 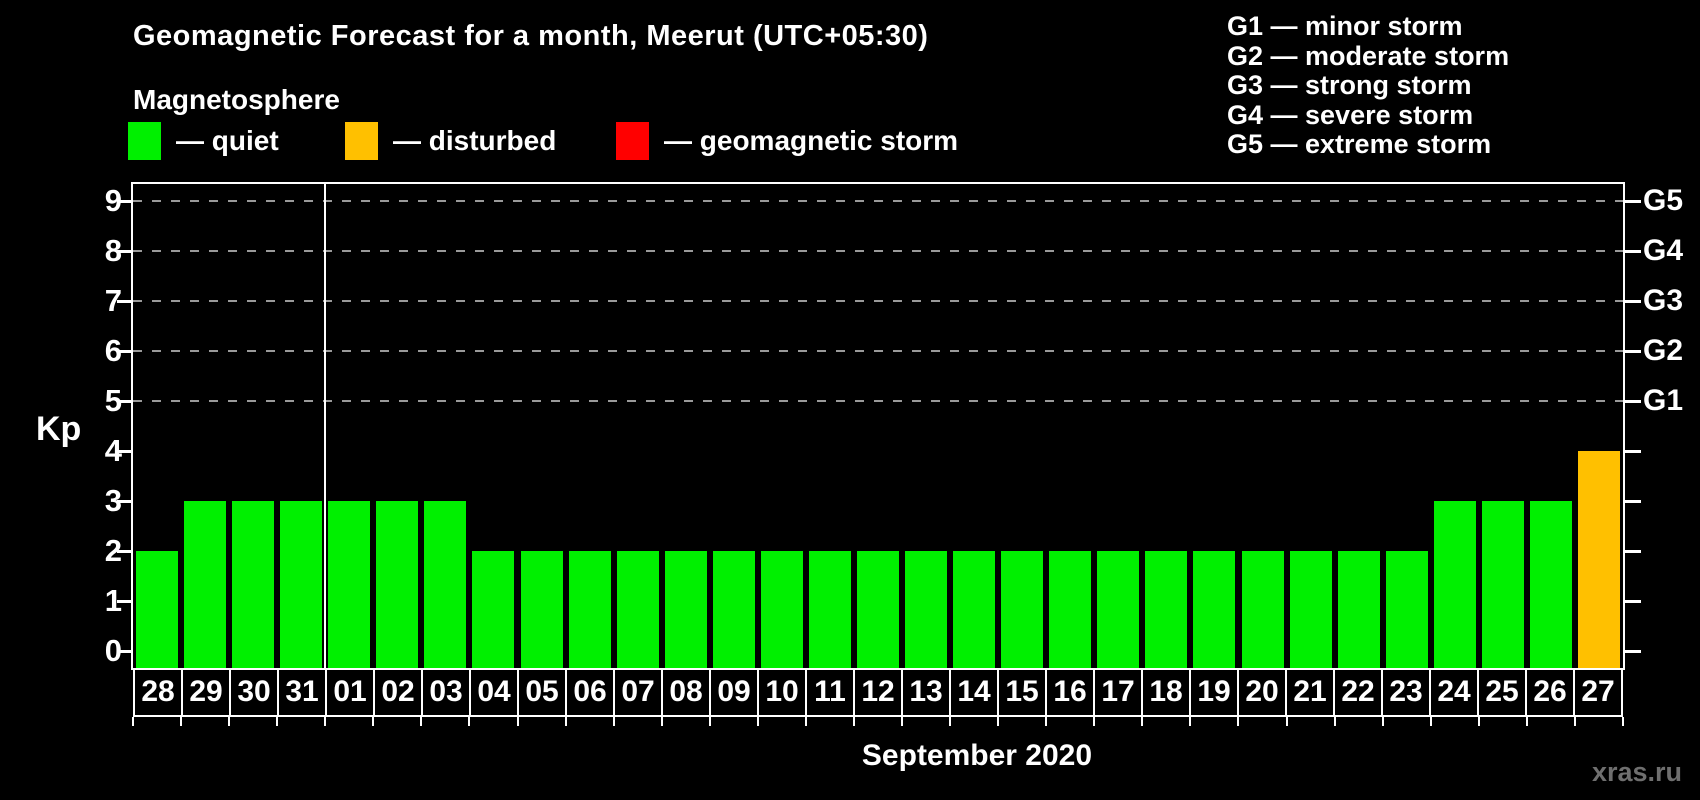 I want to click on day-cell-24: 24, so click(x=1454, y=692).